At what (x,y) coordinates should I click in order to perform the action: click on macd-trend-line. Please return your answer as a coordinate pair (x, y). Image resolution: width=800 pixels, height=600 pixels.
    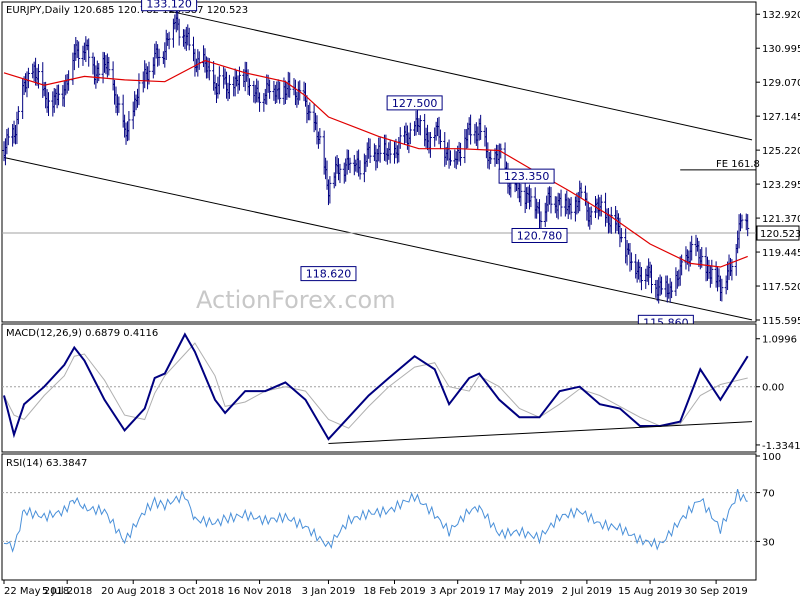
    Looking at the image, I should click on (540, 432).